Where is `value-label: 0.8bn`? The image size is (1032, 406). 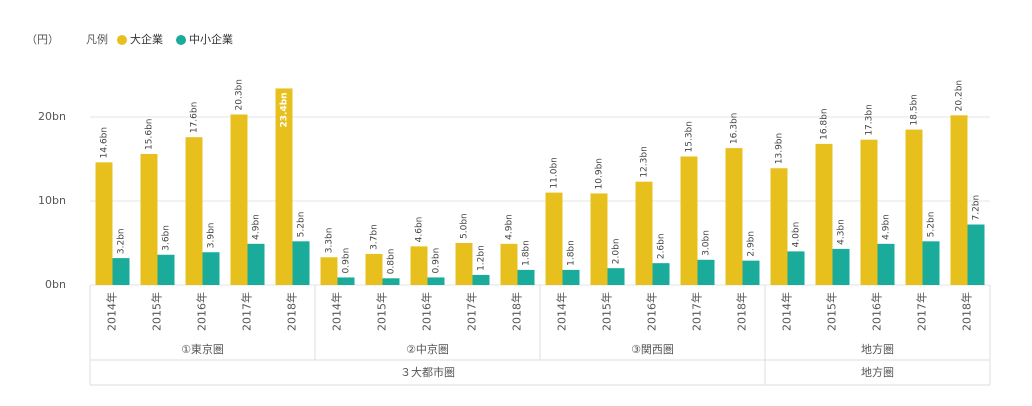 value-label: 0.8bn is located at coordinates (392, 262).